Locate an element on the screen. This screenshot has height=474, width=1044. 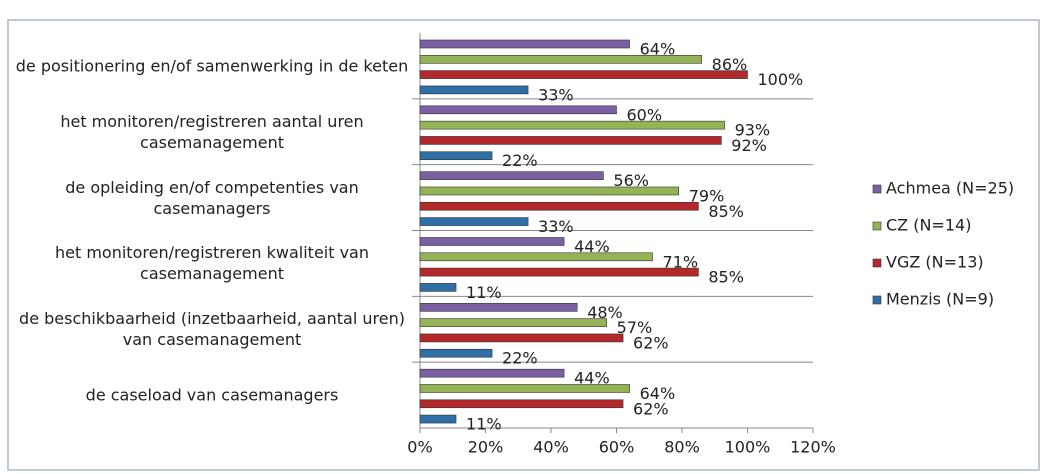
x-tick-label: 40% is located at coordinates (551, 447).